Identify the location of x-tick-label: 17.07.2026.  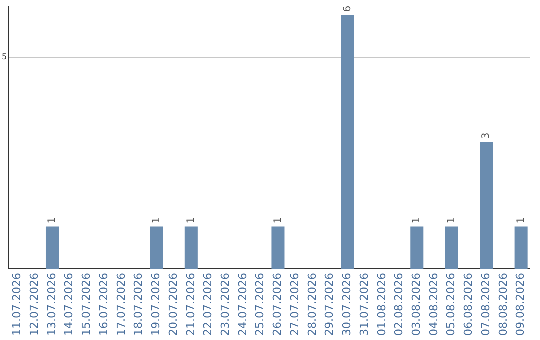
(121, 304).